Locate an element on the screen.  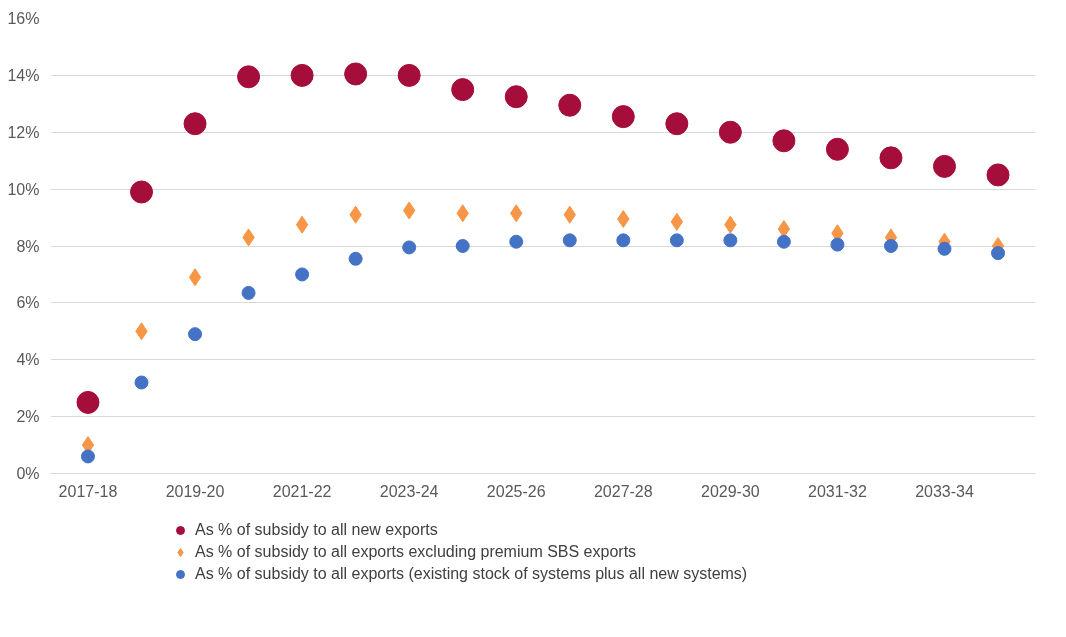
y-tick-label: 2% is located at coordinates (28, 417).